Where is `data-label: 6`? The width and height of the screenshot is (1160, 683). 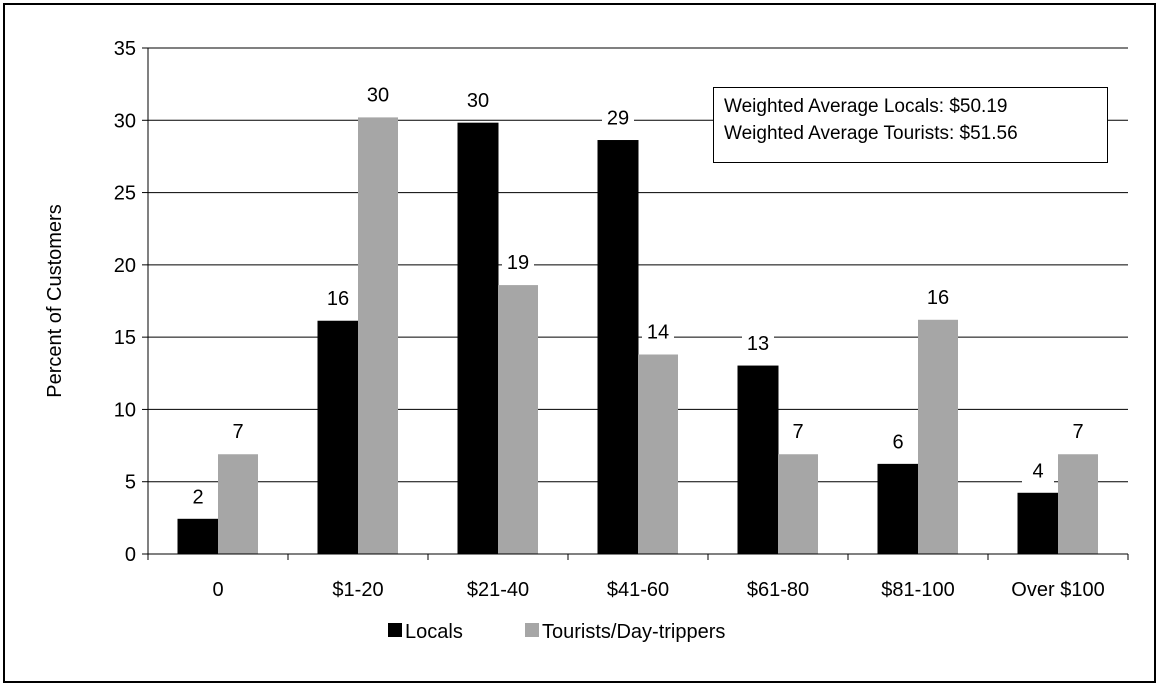 data-label: 6 is located at coordinates (897, 442).